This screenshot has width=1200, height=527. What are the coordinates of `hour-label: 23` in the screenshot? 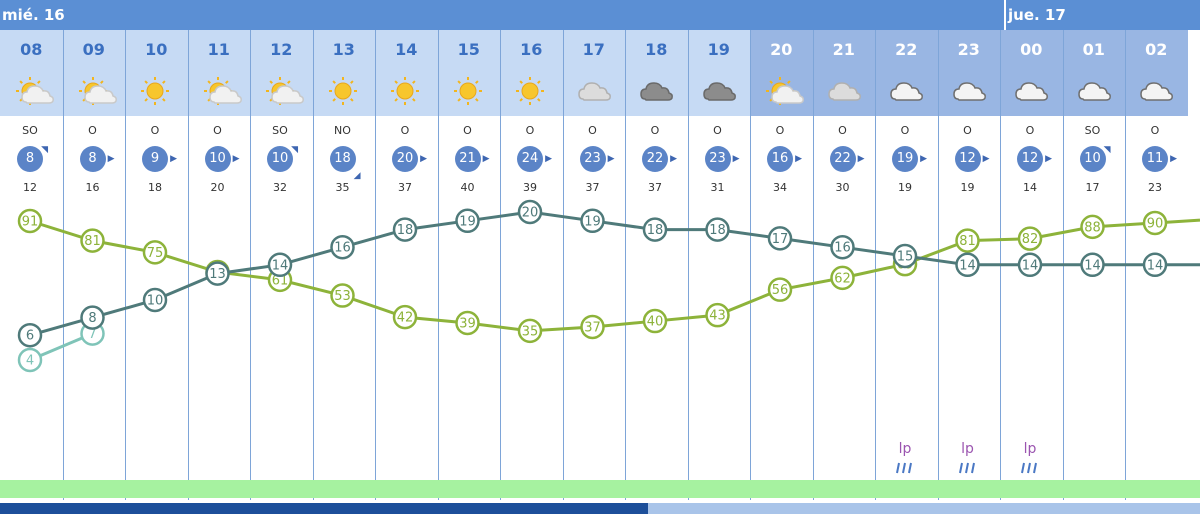 It's located at (968, 49).